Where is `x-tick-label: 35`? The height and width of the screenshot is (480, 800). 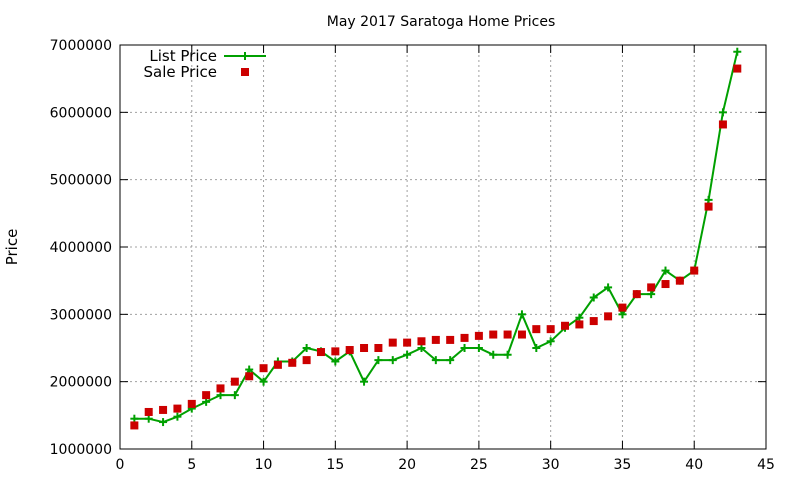 x-tick-label: 35 is located at coordinates (623, 465).